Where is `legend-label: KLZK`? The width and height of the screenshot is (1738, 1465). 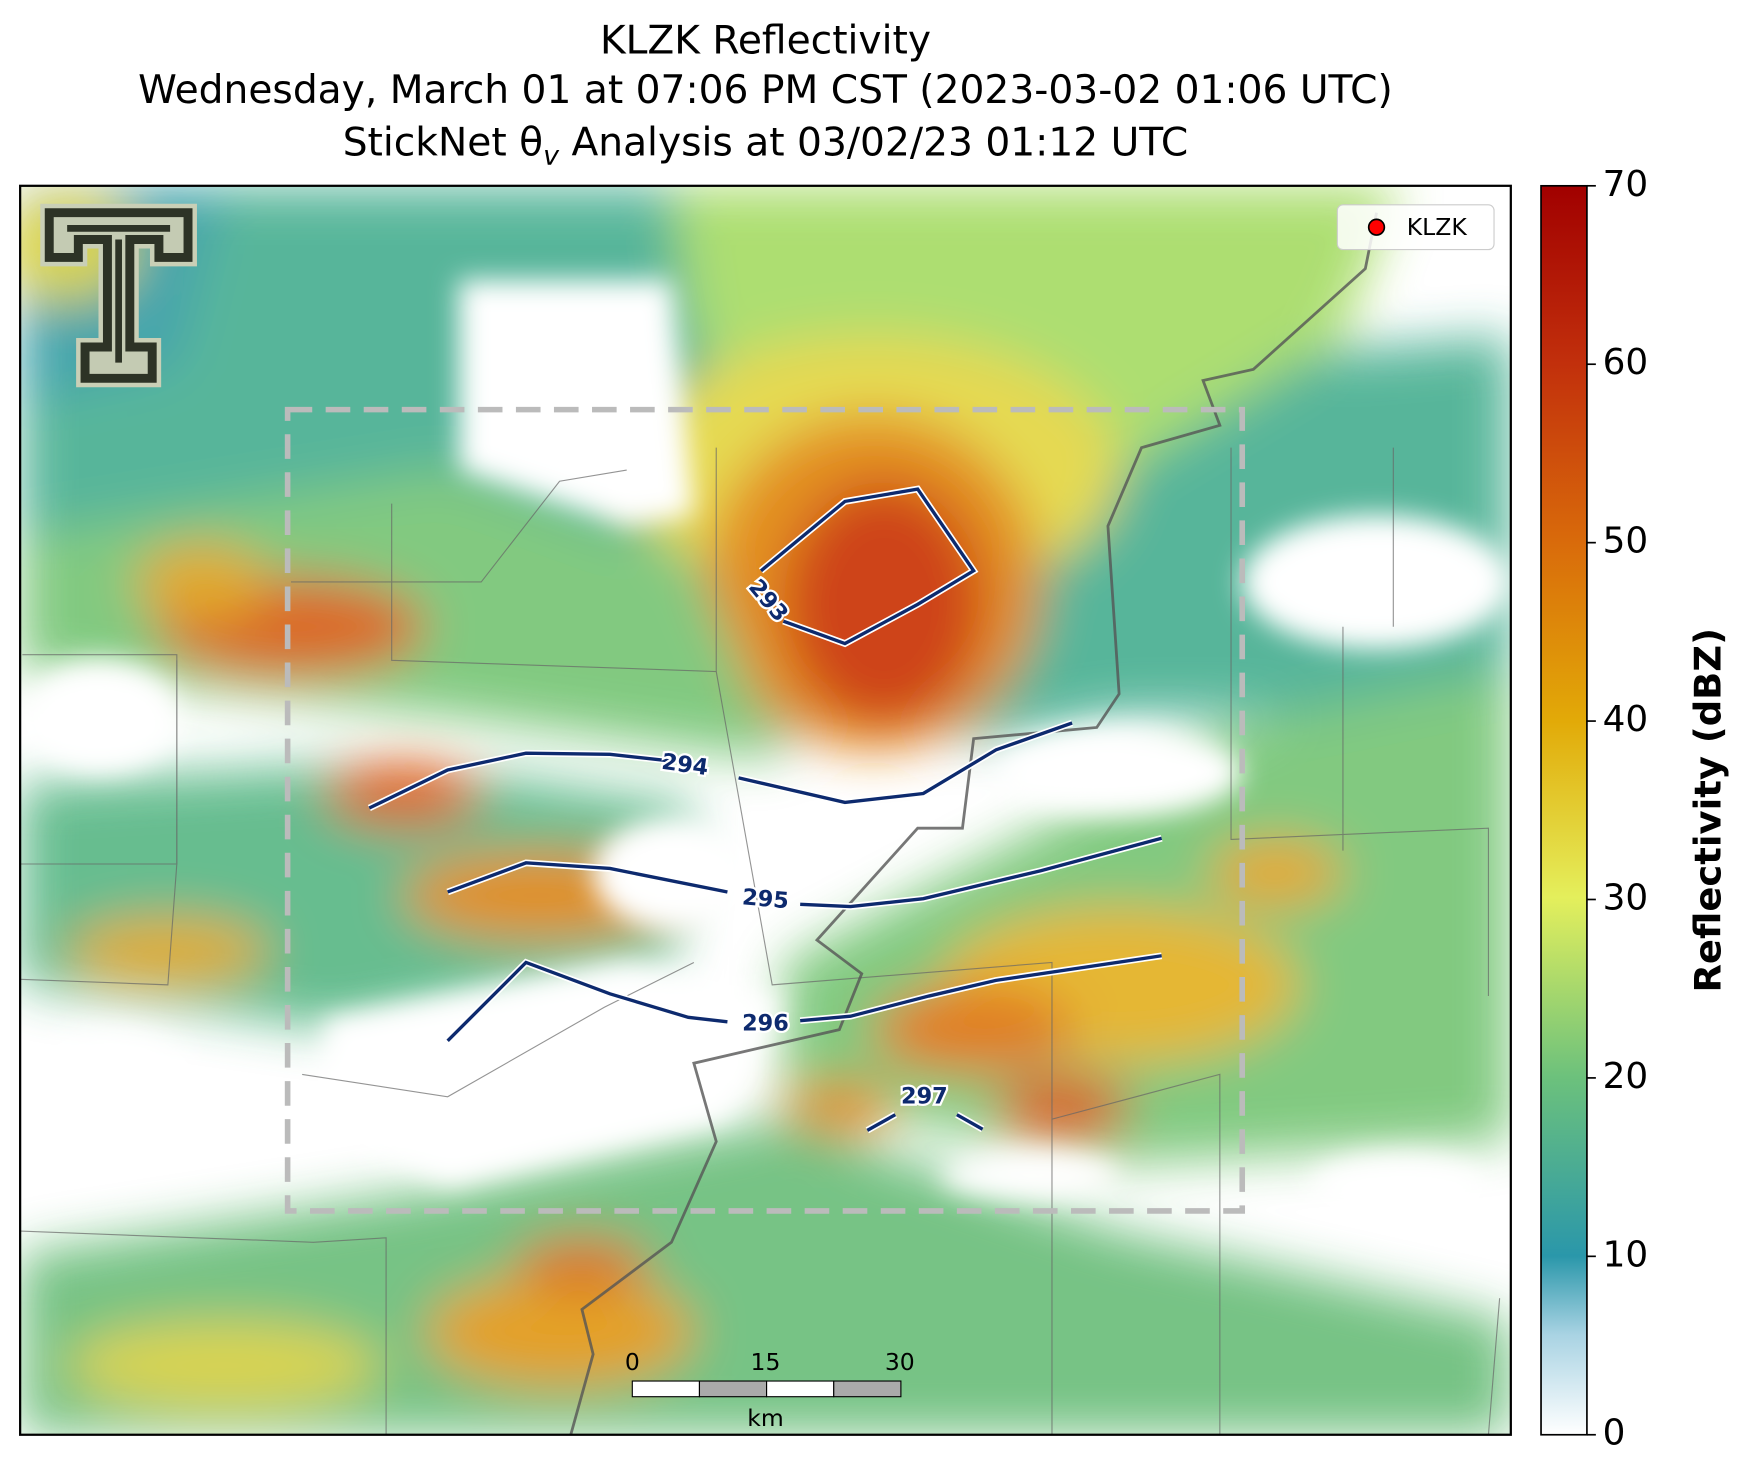
legend-label: KLZK is located at coordinates (1437, 227).